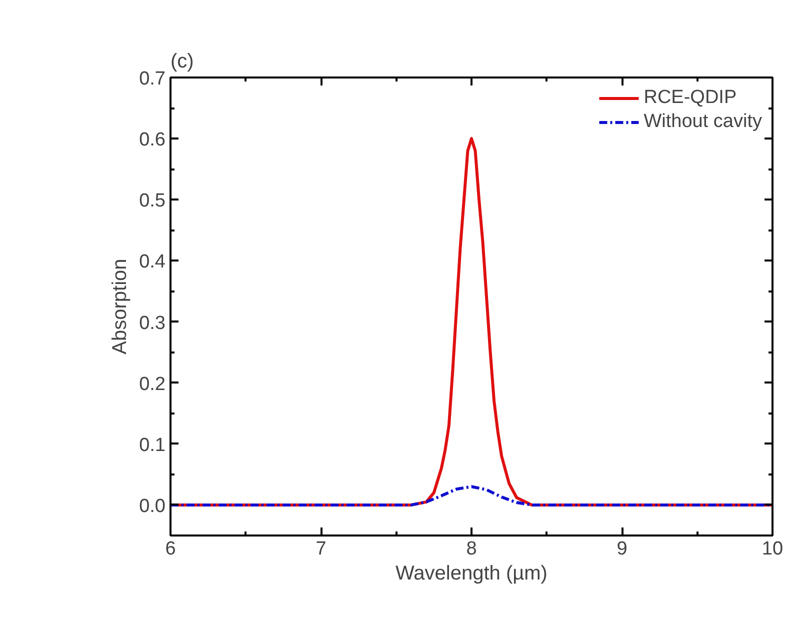 This screenshot has height=618, width=796. I want to click on x-tick-label: 9, so click(622, 549).